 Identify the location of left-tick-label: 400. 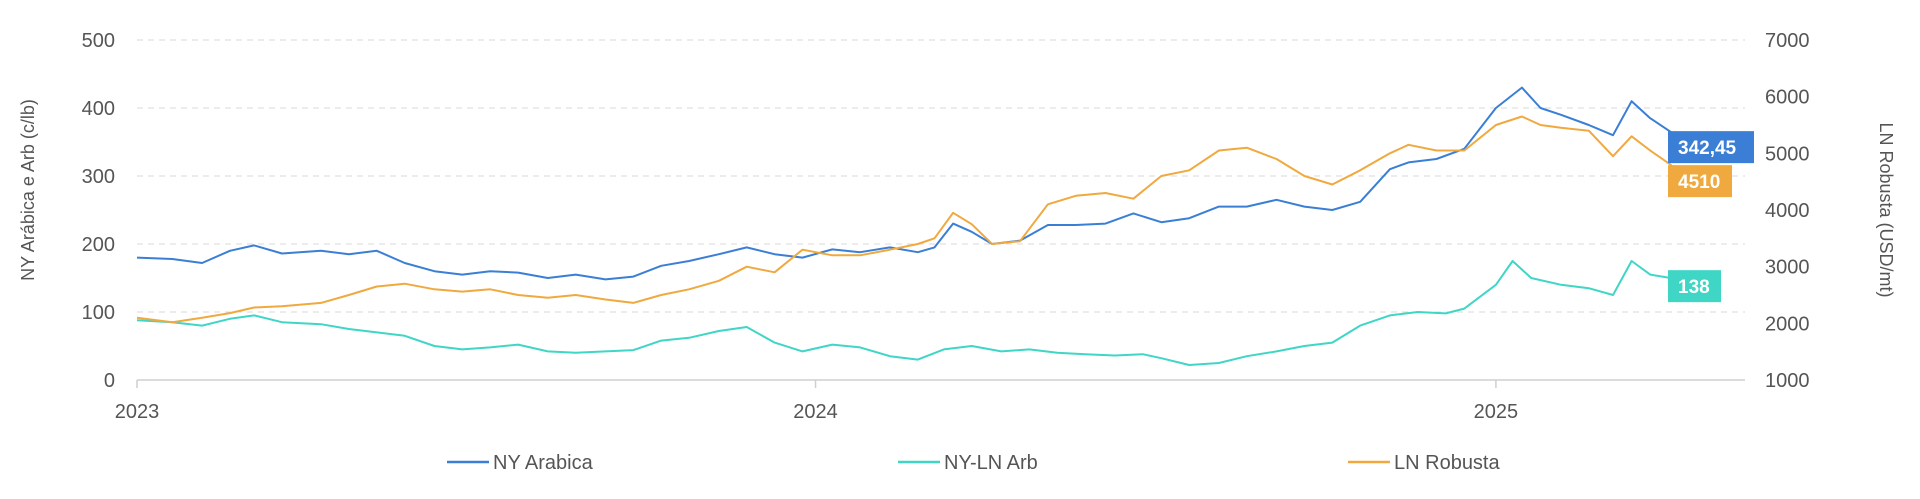
(98, 109).